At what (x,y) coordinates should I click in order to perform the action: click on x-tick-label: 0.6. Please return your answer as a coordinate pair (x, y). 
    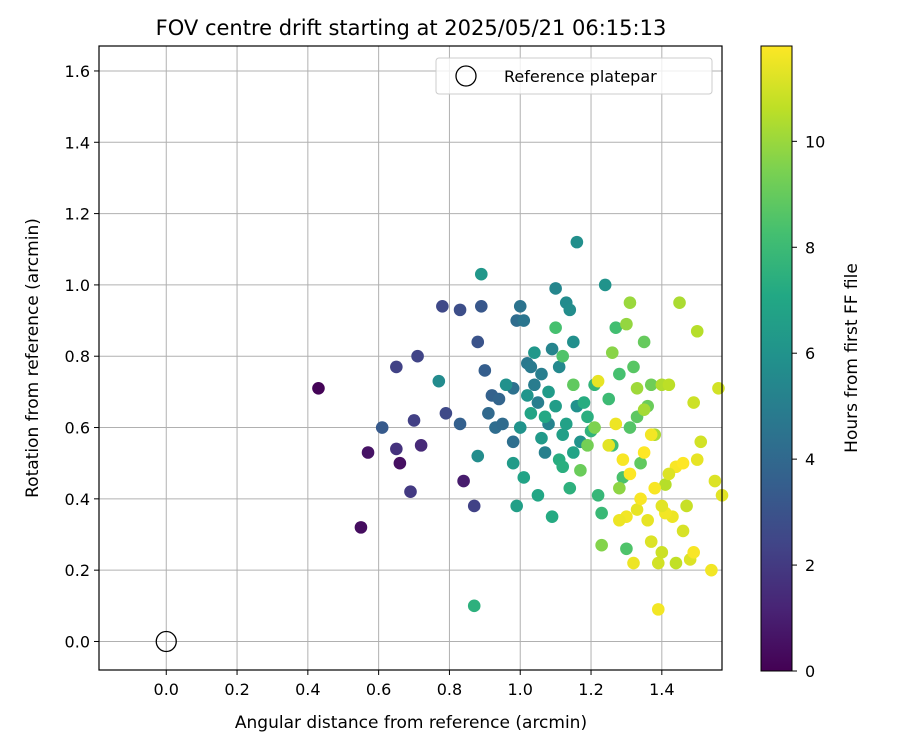
    Looking at the image, I should click on (378, 689).